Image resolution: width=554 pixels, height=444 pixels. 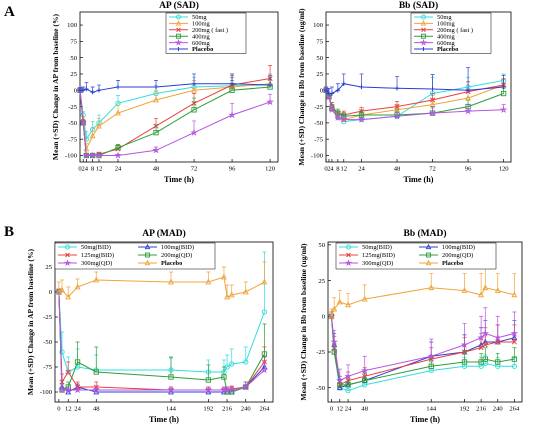 I want to click on chart-title: AP (MAD), so click(x=164, y=233).